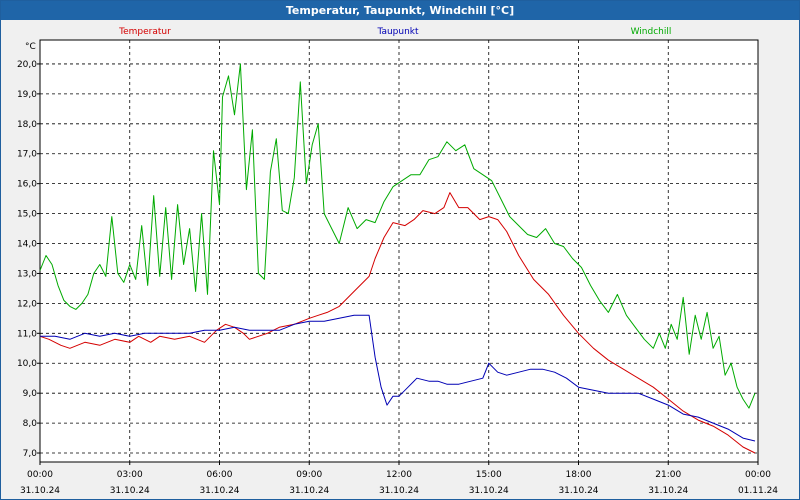 Image resolution: width=800 pixels, height=500 pixels. Describe the element at coordinates (397, 32) in the screenshot. I see `legend-taupunkt: Taupunkt` at that location.